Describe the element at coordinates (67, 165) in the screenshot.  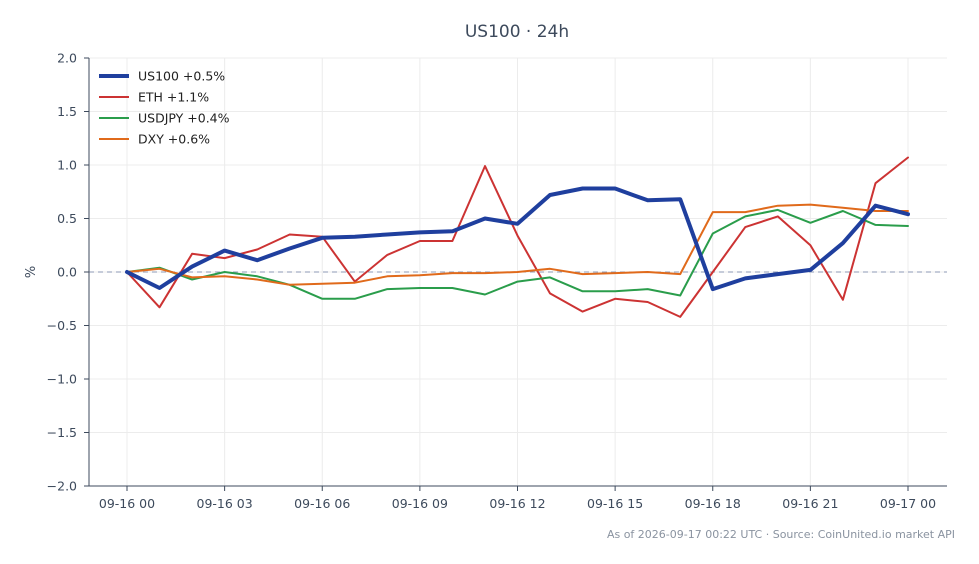
I see `y-tick-label: 1.0` at that location.